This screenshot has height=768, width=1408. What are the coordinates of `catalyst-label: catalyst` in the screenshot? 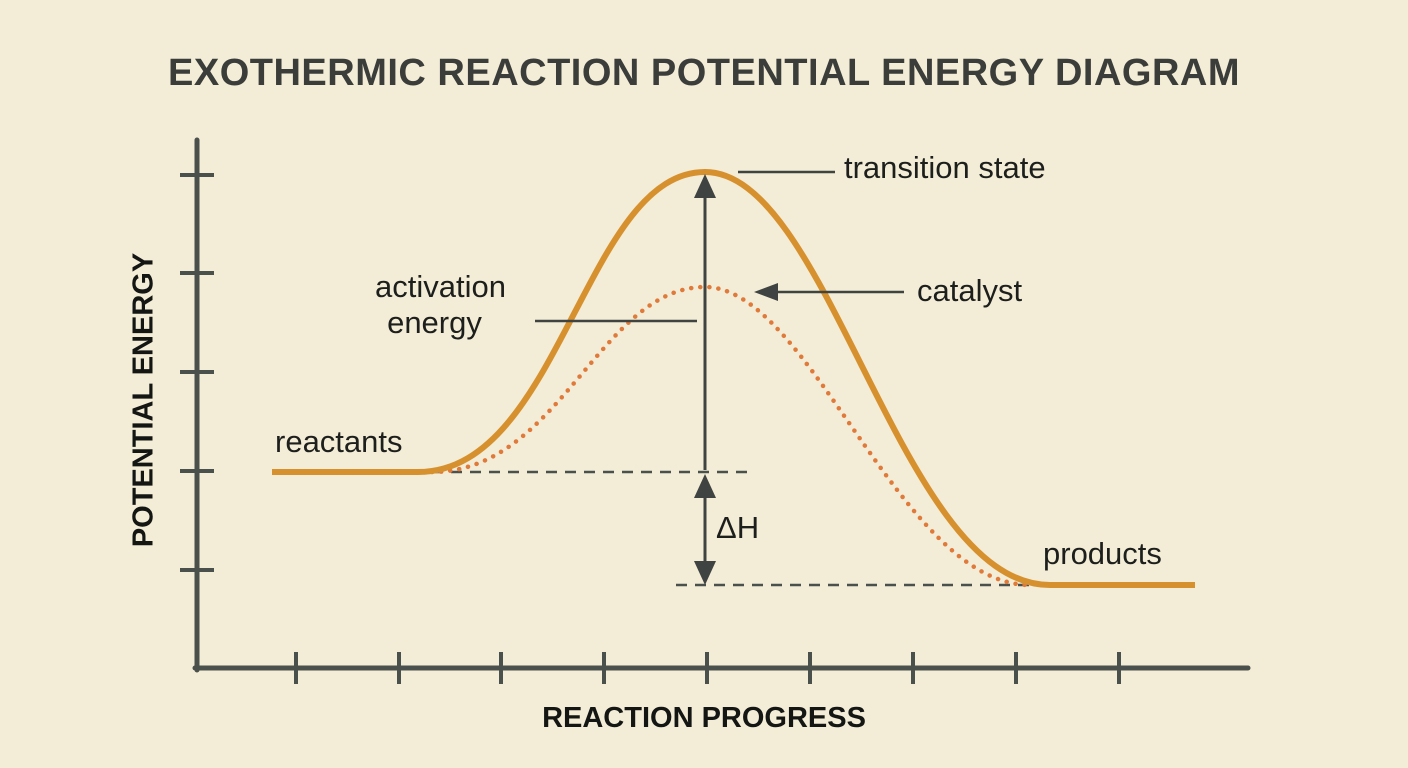 It's located at (970, 290).